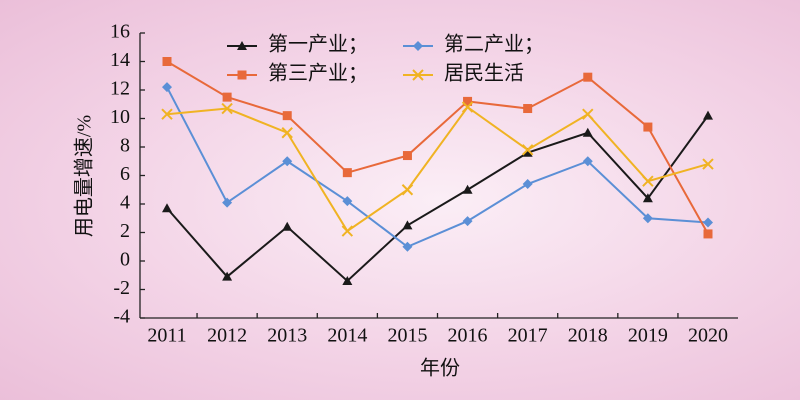 The height and width of the screenshot is (400, 800). What do you see at coordinates (494, 44) in the screenshot?
I see `legend-label: 第二产业；` at bounding box center [494, 44].